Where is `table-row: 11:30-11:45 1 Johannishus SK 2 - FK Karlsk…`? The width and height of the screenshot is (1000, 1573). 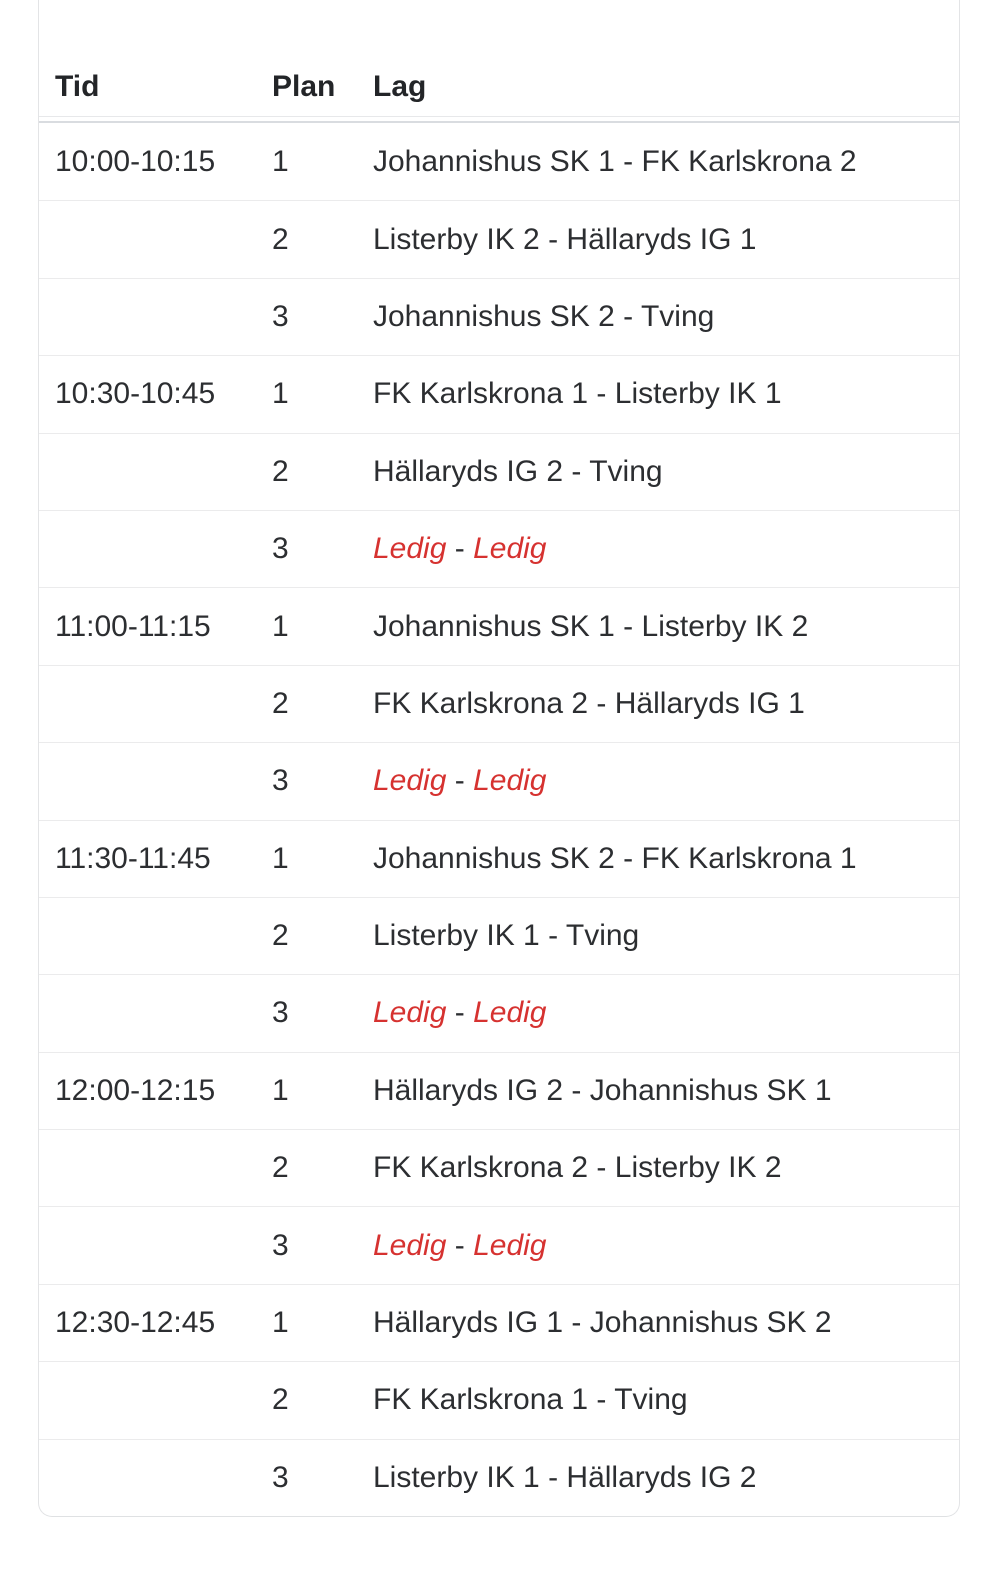
table-row: 11:30-11:45 1 Johannishus SK 2 - FK Karlsk… is located at coordinates (499, 858).